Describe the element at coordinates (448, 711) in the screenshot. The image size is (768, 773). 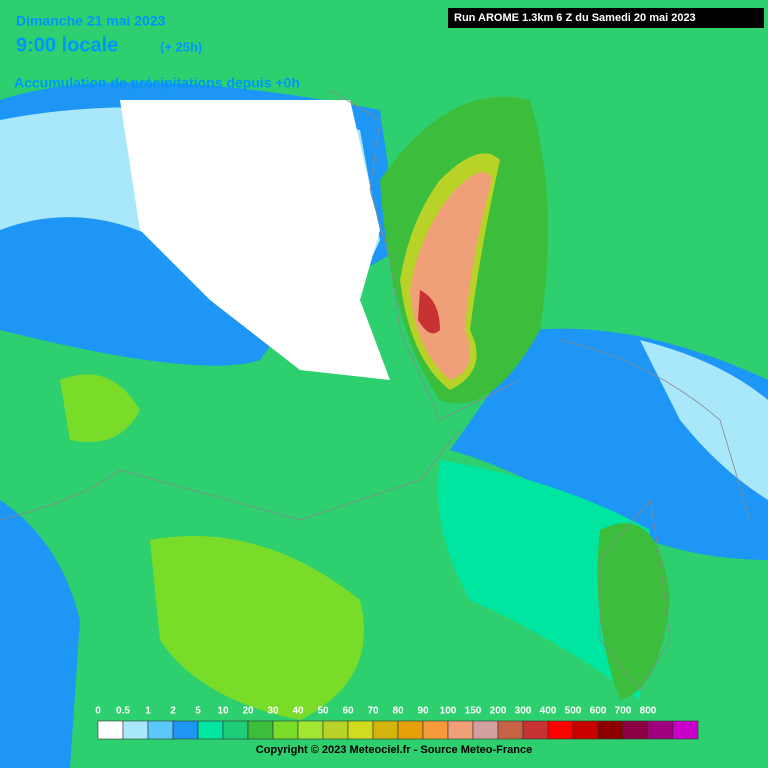
I see `legend-label: 100` at that location.